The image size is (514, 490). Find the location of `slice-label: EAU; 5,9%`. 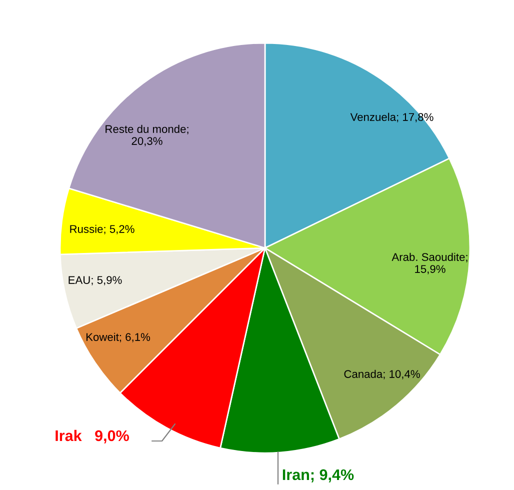

slice-label: EAU; 5,9% is located at coordinates (95, 281).